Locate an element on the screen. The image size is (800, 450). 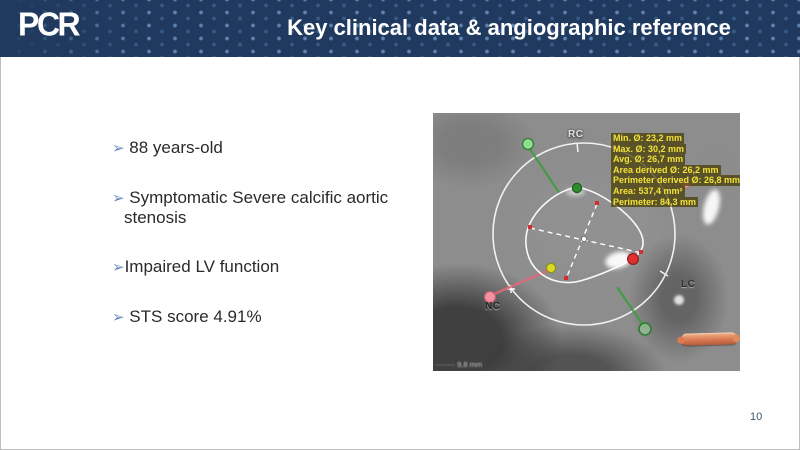
cusp-label-lc: LC is located at coordinates (688, 284).